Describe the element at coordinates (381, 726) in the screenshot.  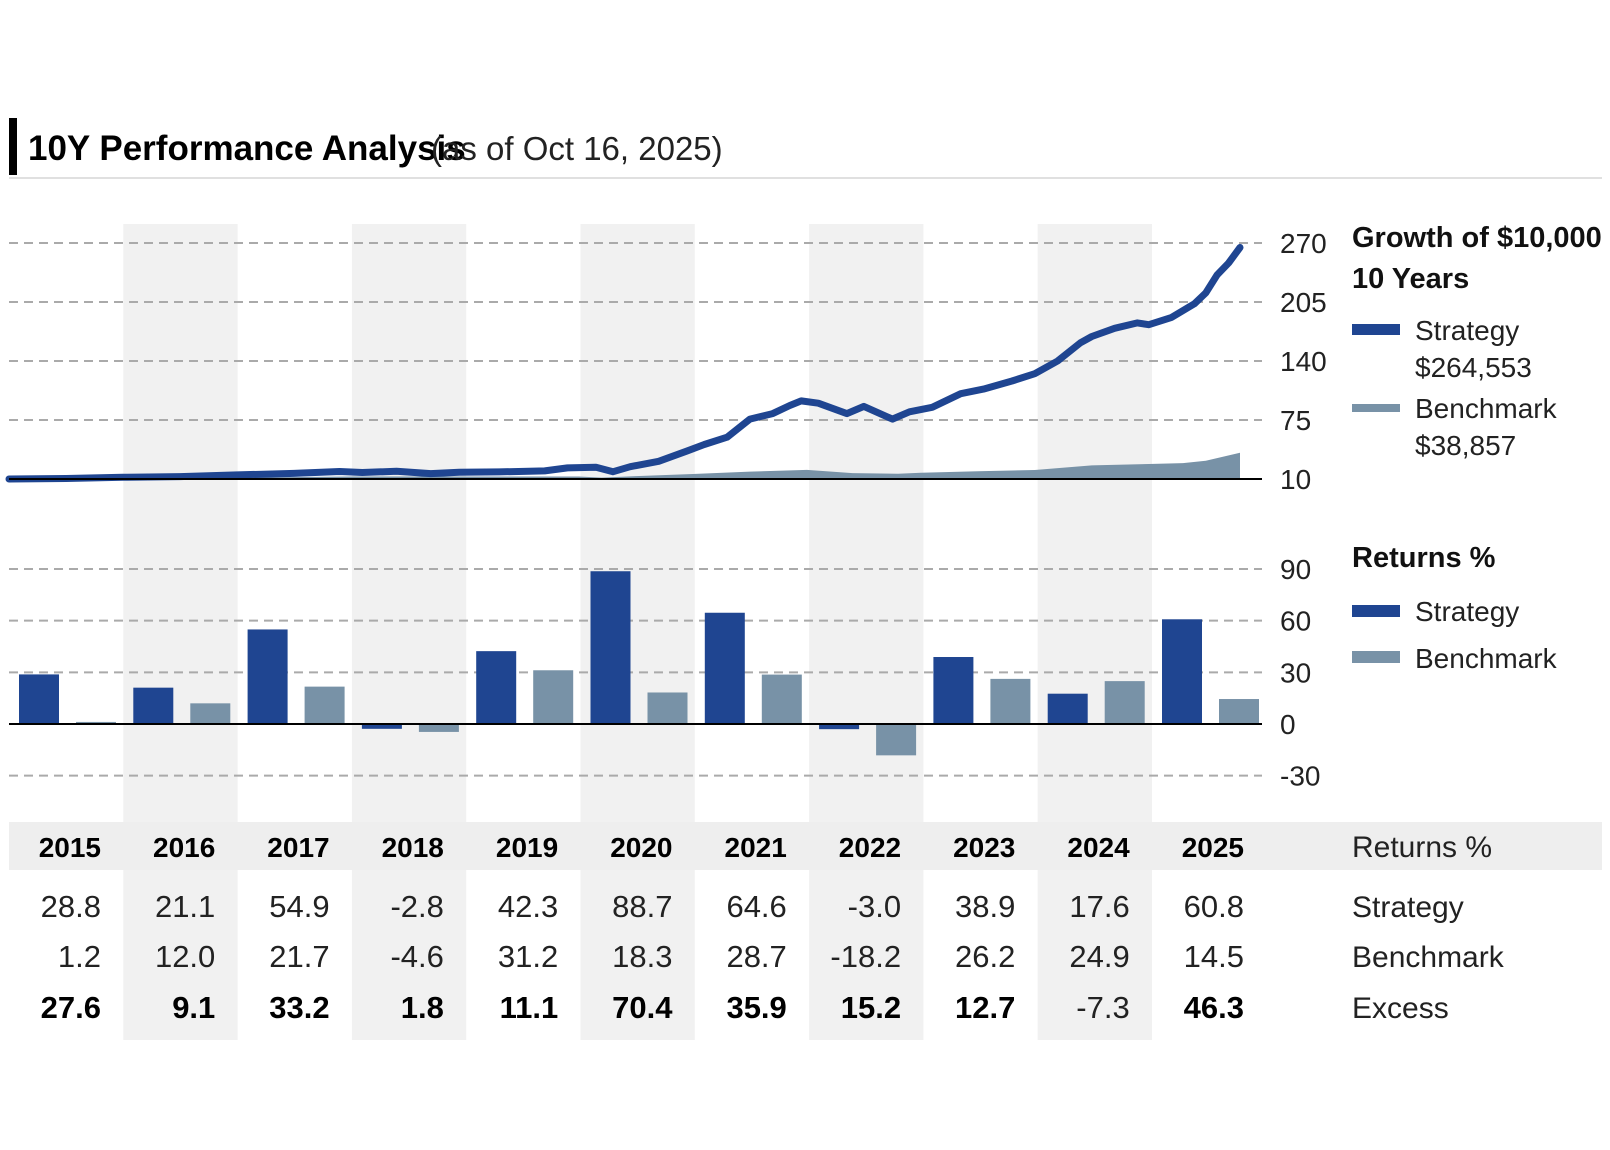
I see `returns-bar-strategy-2018` at that location.